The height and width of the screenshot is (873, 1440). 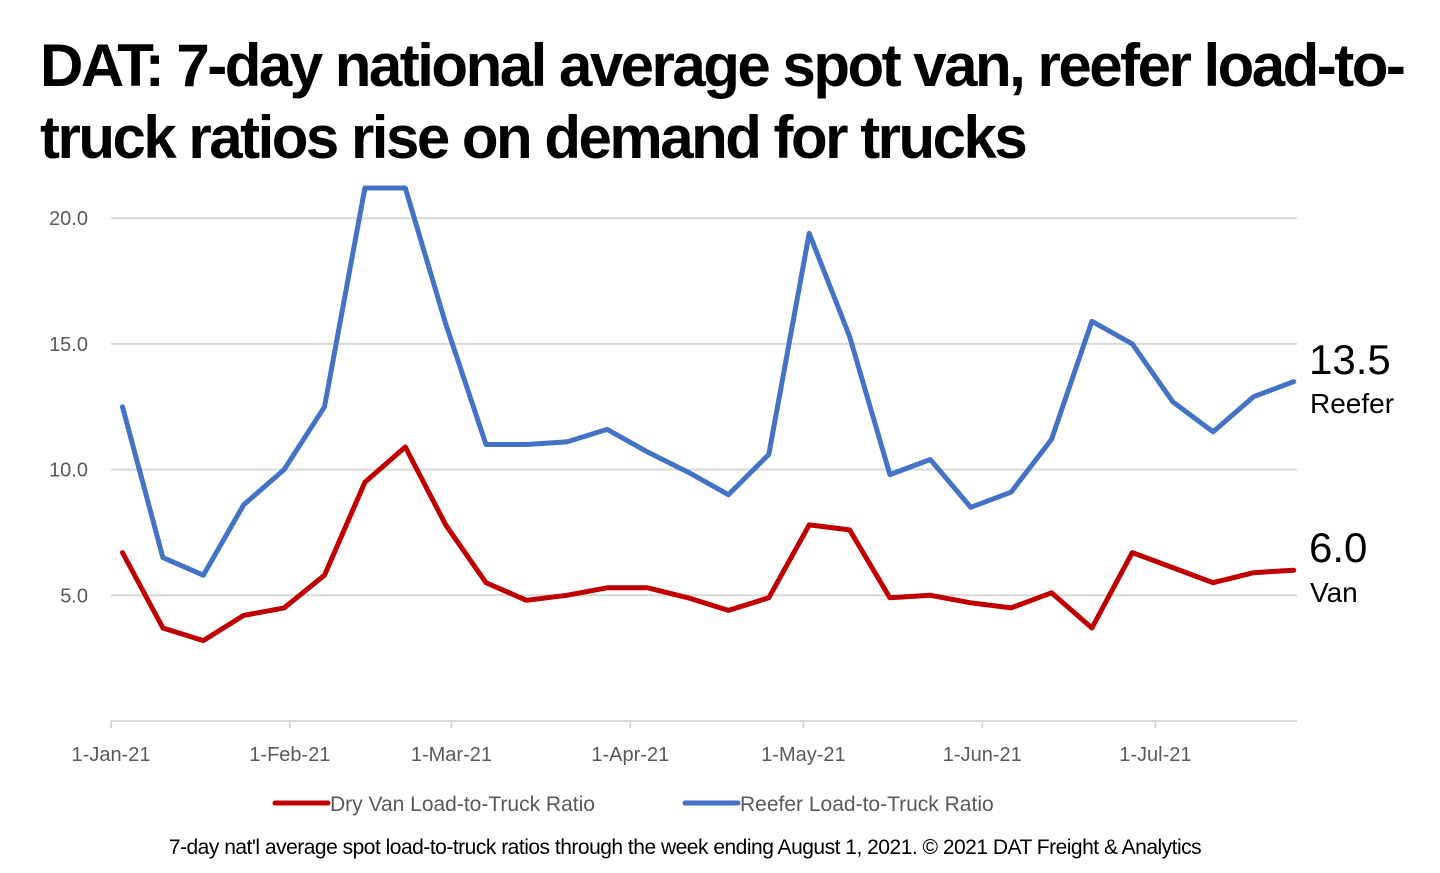 I want to click on x-tick-label: 1-Feb-21, so click(x=289, y=755).